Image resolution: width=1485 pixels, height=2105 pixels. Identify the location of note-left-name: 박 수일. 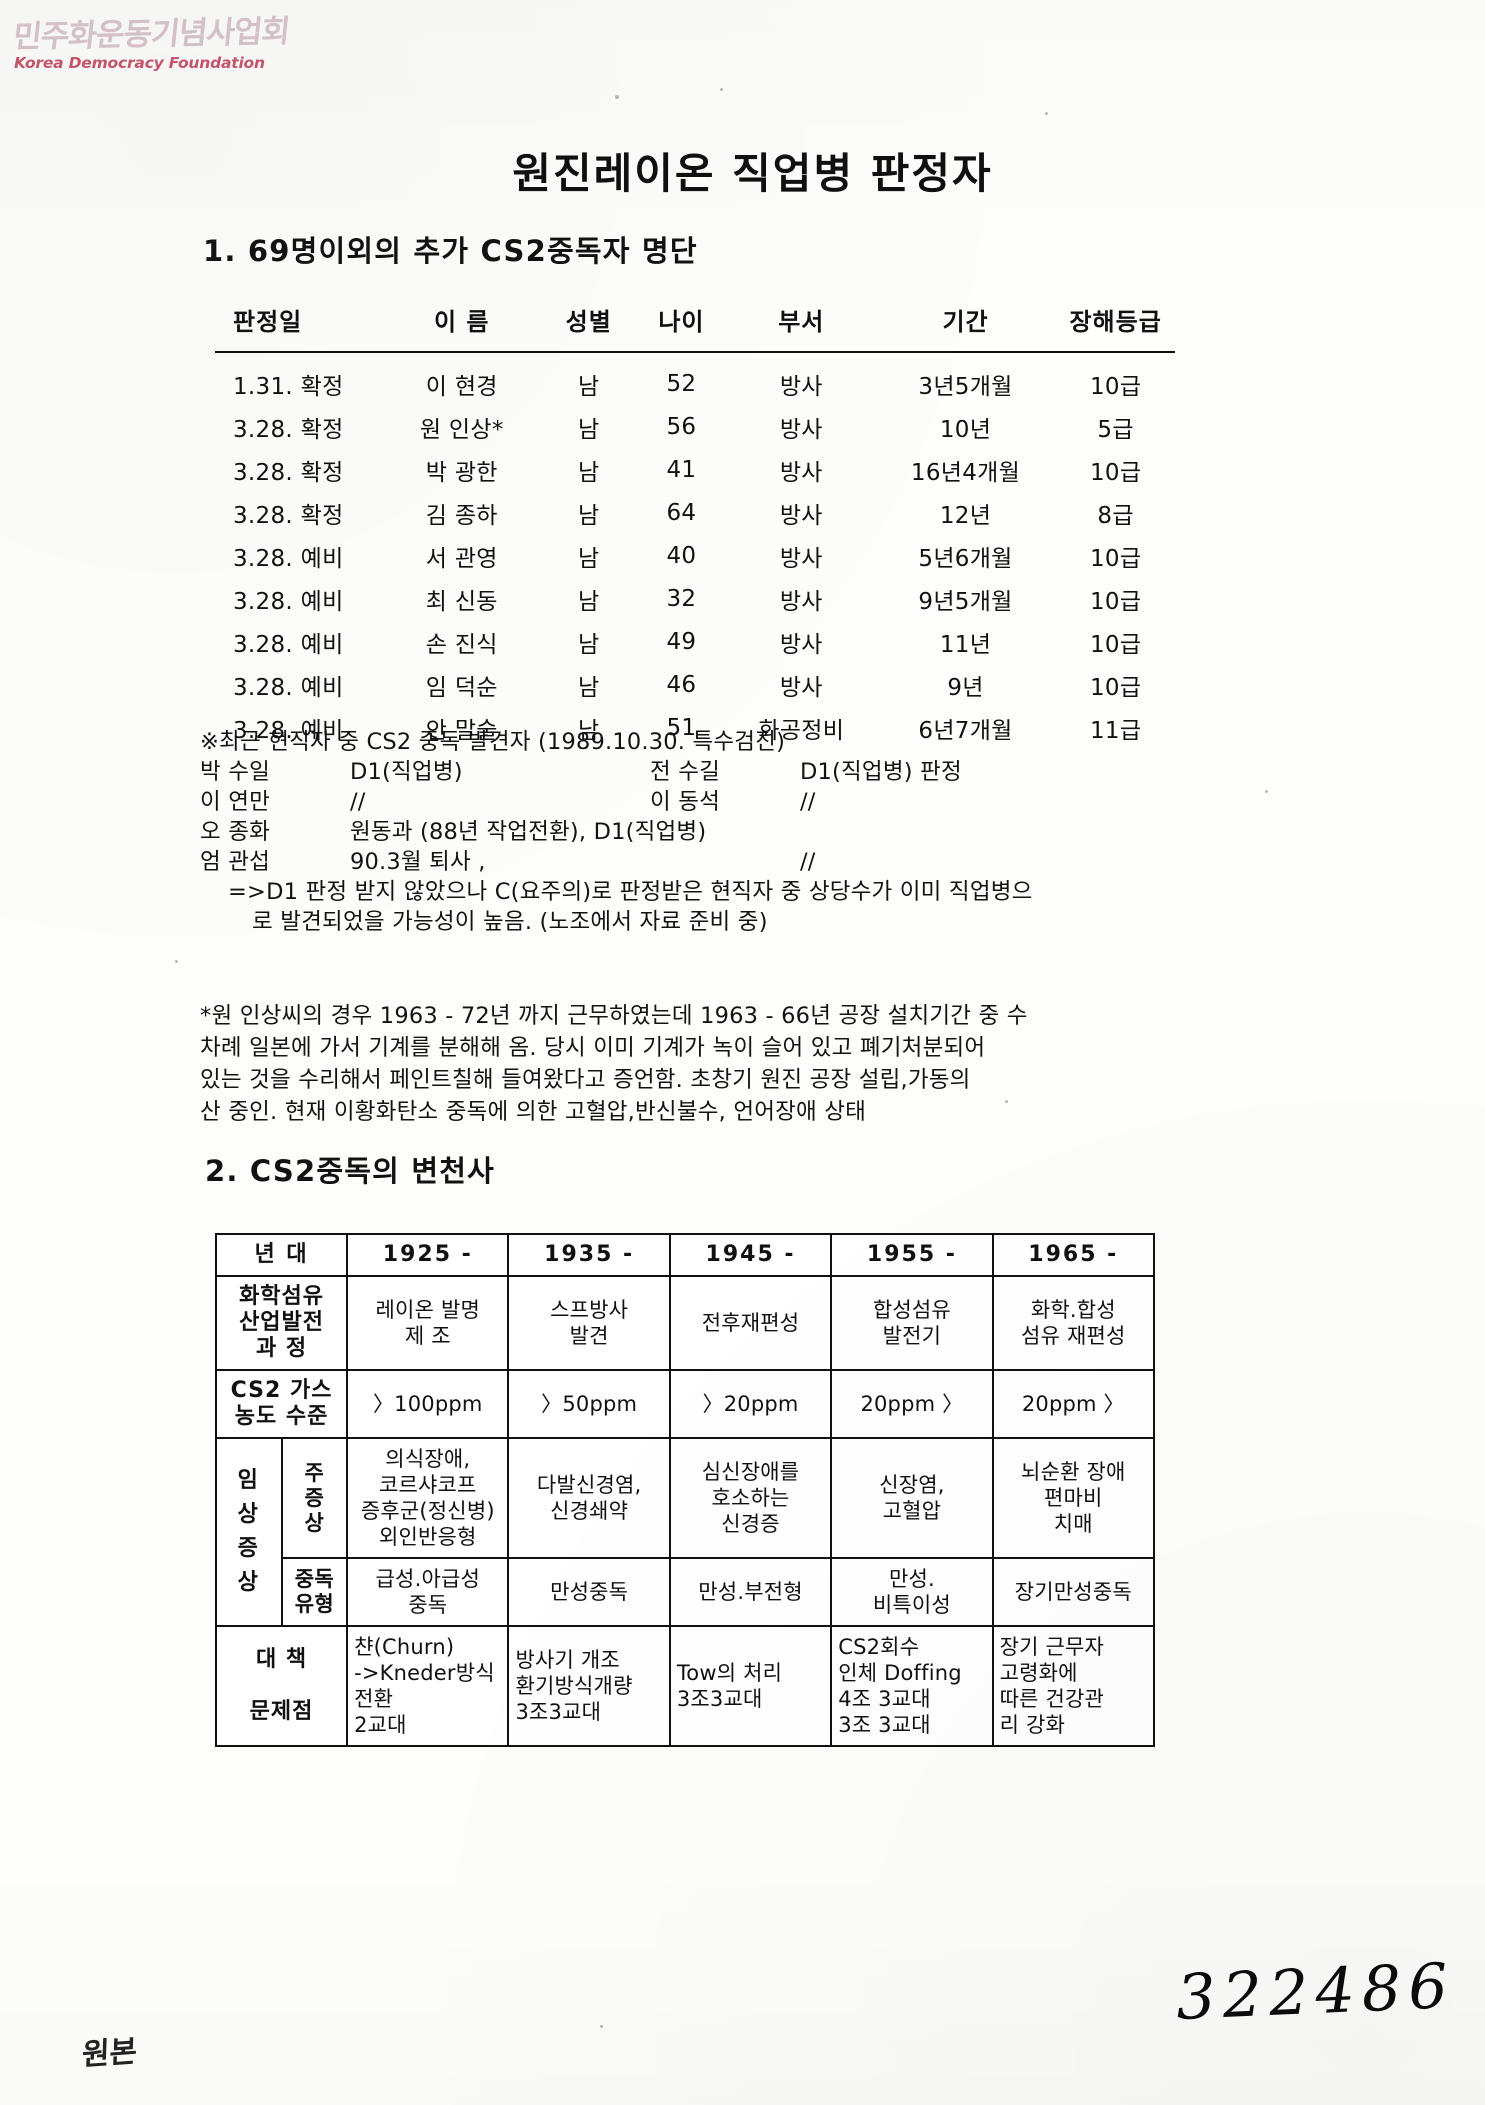
(235, 772).